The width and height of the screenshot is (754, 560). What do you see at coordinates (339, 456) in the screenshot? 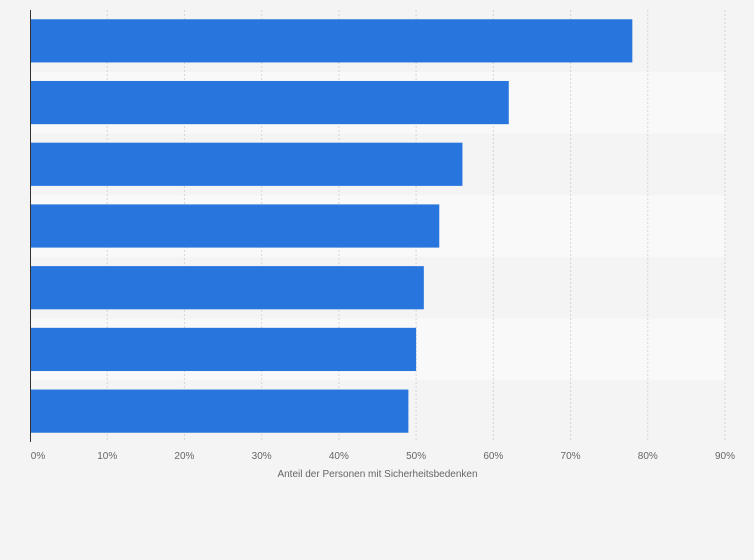
I see `x-tick-label: 40%` at bounding box center [339, 456].